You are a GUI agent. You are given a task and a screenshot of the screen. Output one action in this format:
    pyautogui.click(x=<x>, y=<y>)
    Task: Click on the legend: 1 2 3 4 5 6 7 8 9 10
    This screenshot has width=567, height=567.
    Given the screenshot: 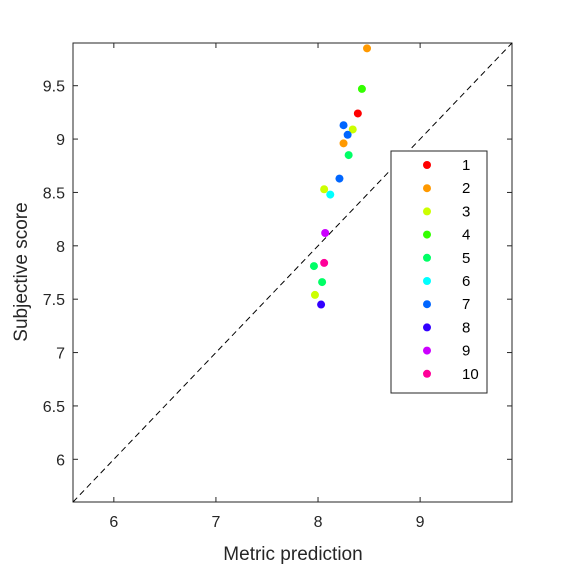 What is the action you would take?
    pyautogui.click(x=439, y=272)
    